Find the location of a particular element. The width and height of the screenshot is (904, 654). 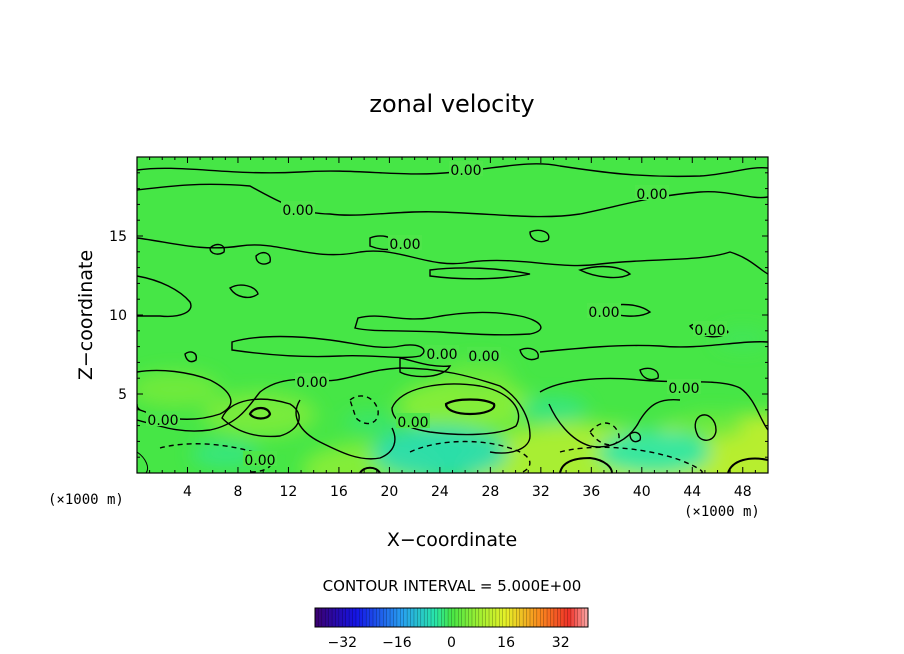

colorbar-tick-label: 16 is located at coordinates (506, 643).